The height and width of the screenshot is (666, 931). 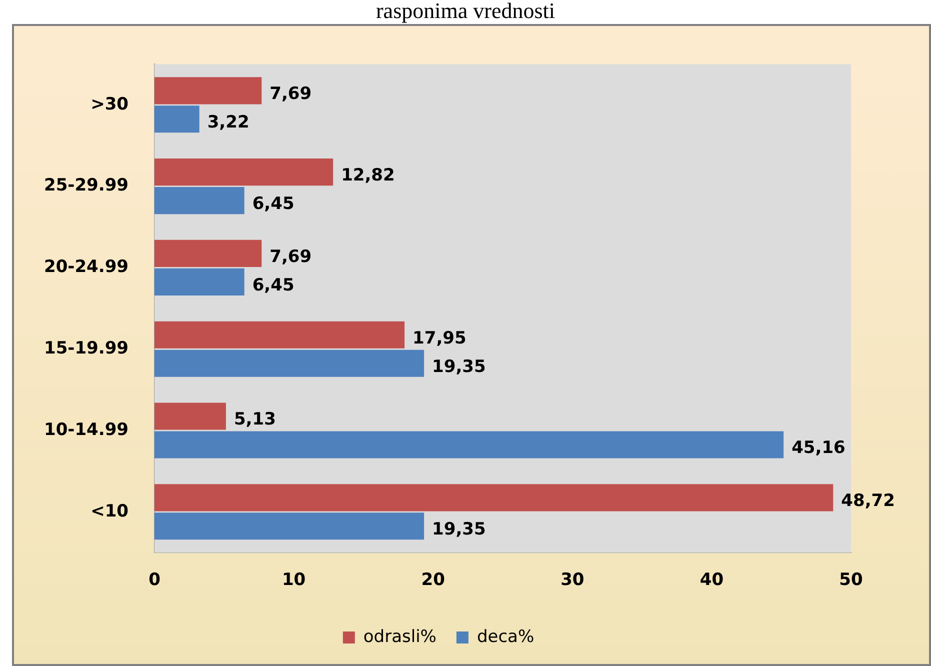 What do you see at coordinates (819, 448) in the screenshot?
I see `data-label: 45,16` at bounding box center [819, 448].